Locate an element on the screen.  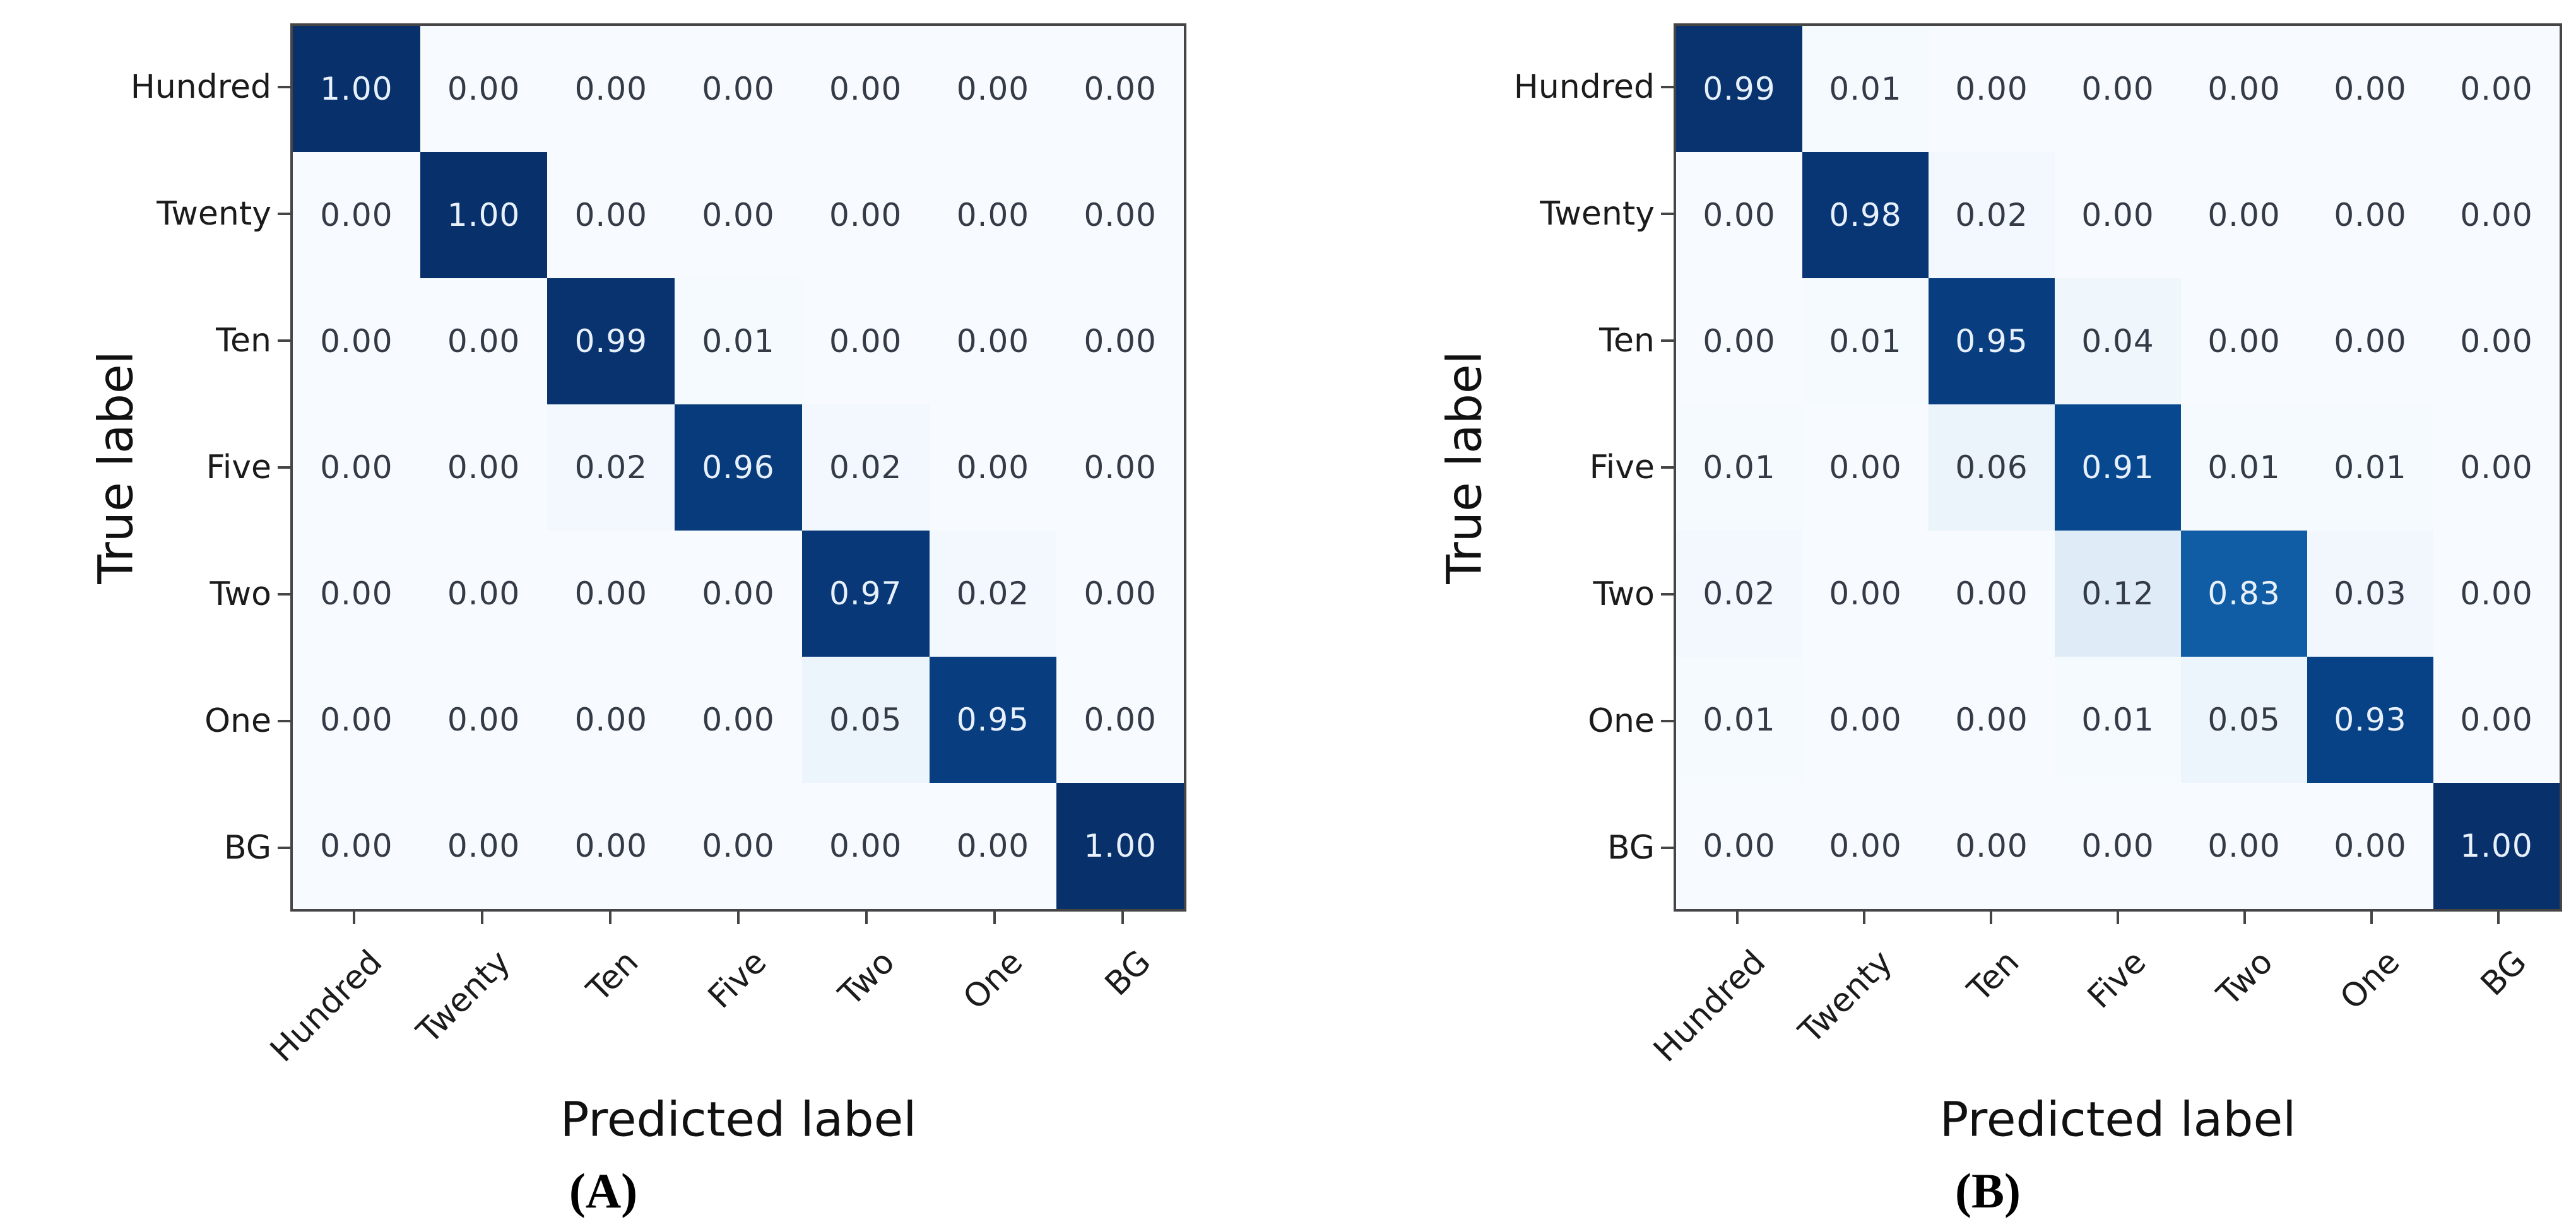
y-tick-label: Two is located at coordinates (1624, 594).